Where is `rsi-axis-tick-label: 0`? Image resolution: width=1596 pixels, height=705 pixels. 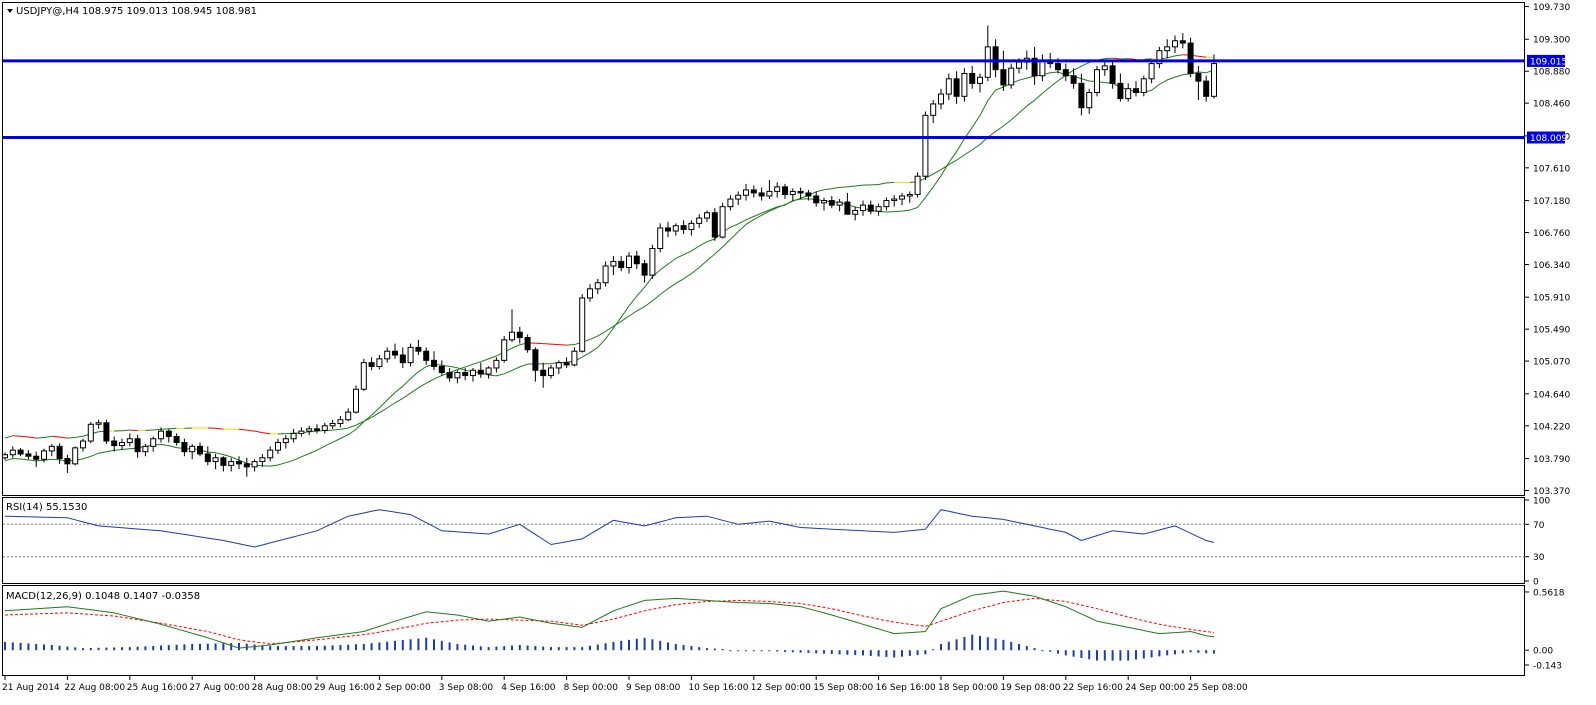 rsi-axis-tick-label: 0 is located at coordinates (1536, 583).